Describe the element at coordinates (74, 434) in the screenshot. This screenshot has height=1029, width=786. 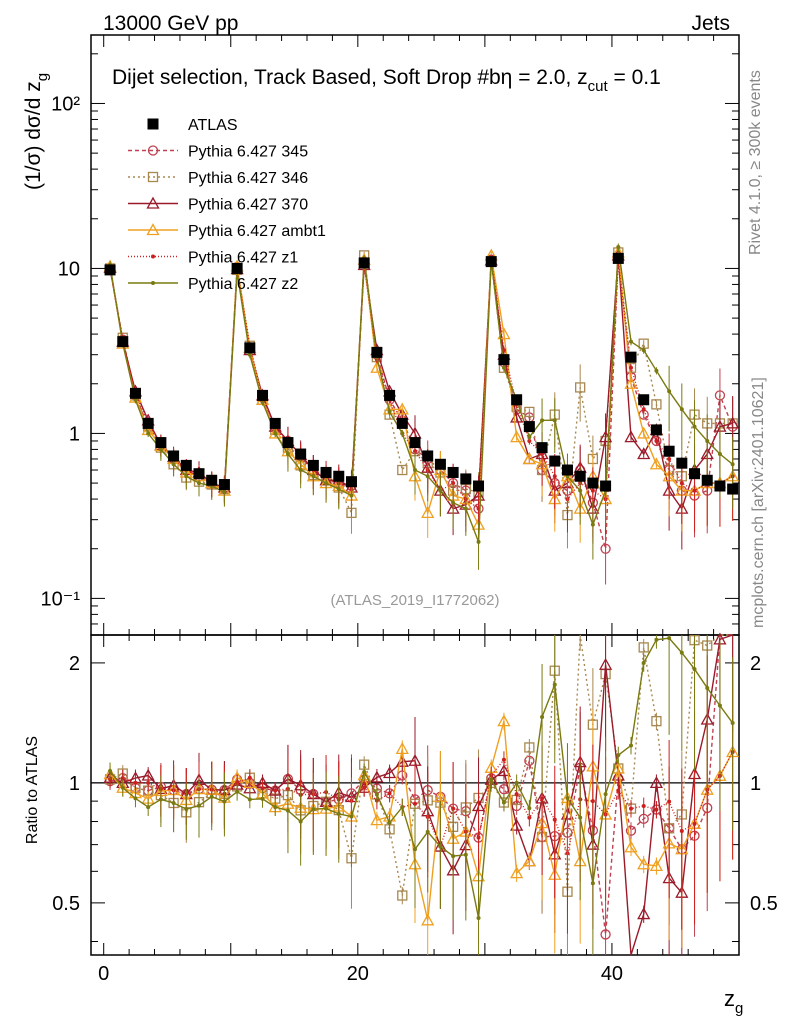
I see `y-tick-label: 1` at that location.